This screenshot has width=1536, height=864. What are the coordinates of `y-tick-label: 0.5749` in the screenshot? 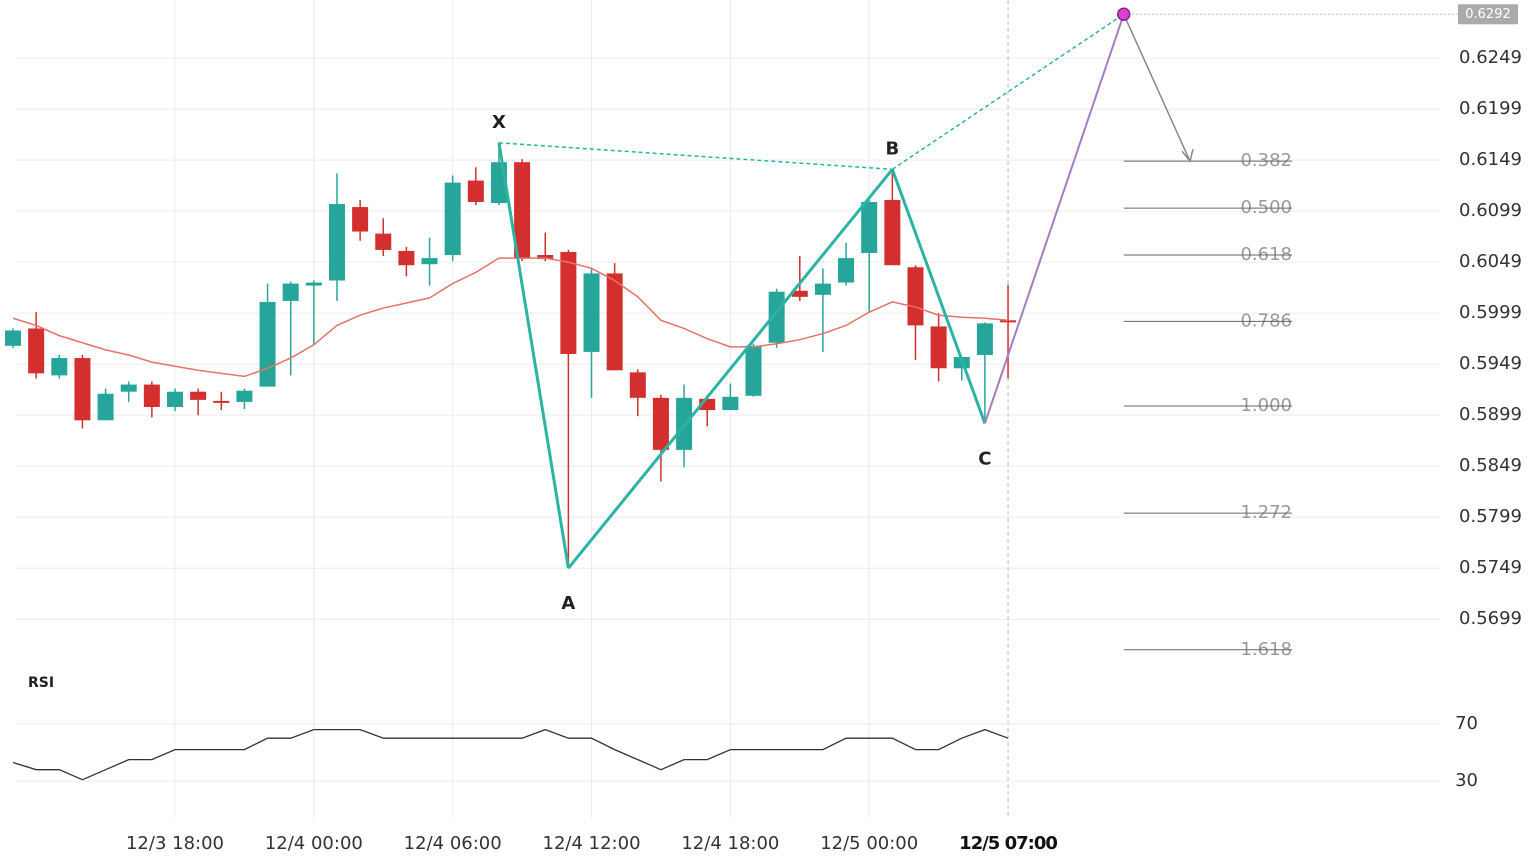 It's located at (1490, 567).